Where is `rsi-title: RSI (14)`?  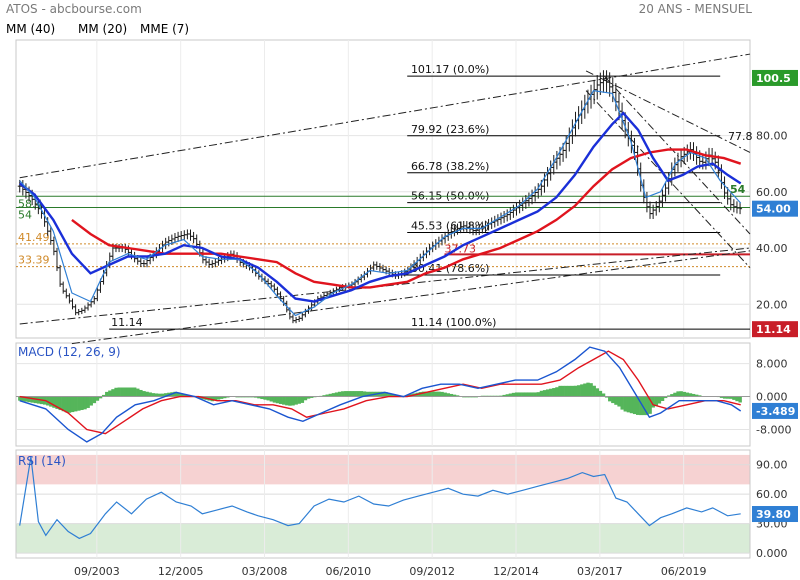
rsi-title: RSI (14) is located at coordinates (42, 461).